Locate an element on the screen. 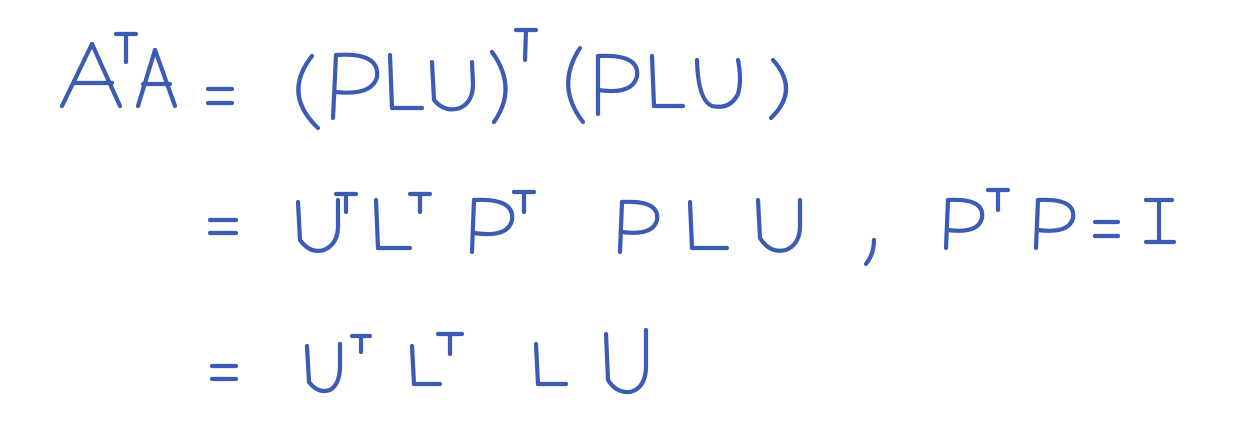 The width and height of the screenshot is (1258, 437). line1-ink is located at coordinates (424, 79).